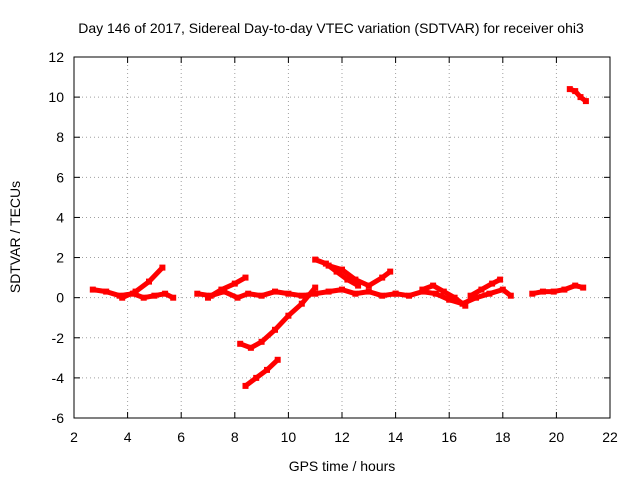 Image resolution: width=640 pixels, height=480 pixels. I want to click on x-tick-label: 6, so click(181, 437).